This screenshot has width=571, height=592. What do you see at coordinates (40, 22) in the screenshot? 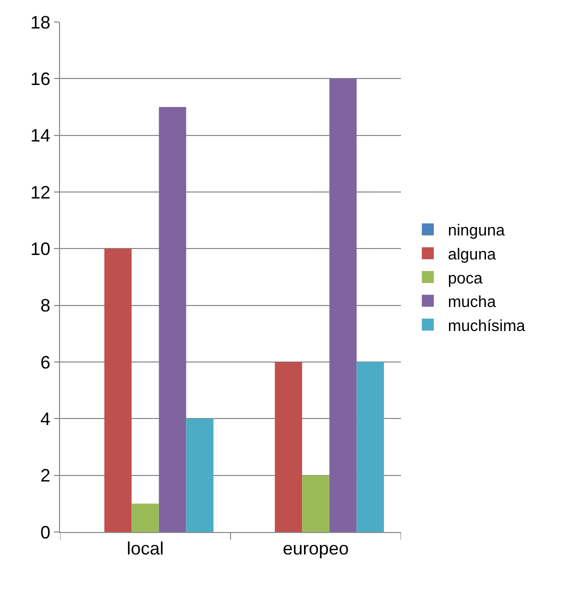
I see `y-tick-label: 18` at bounding box center [40, 22].